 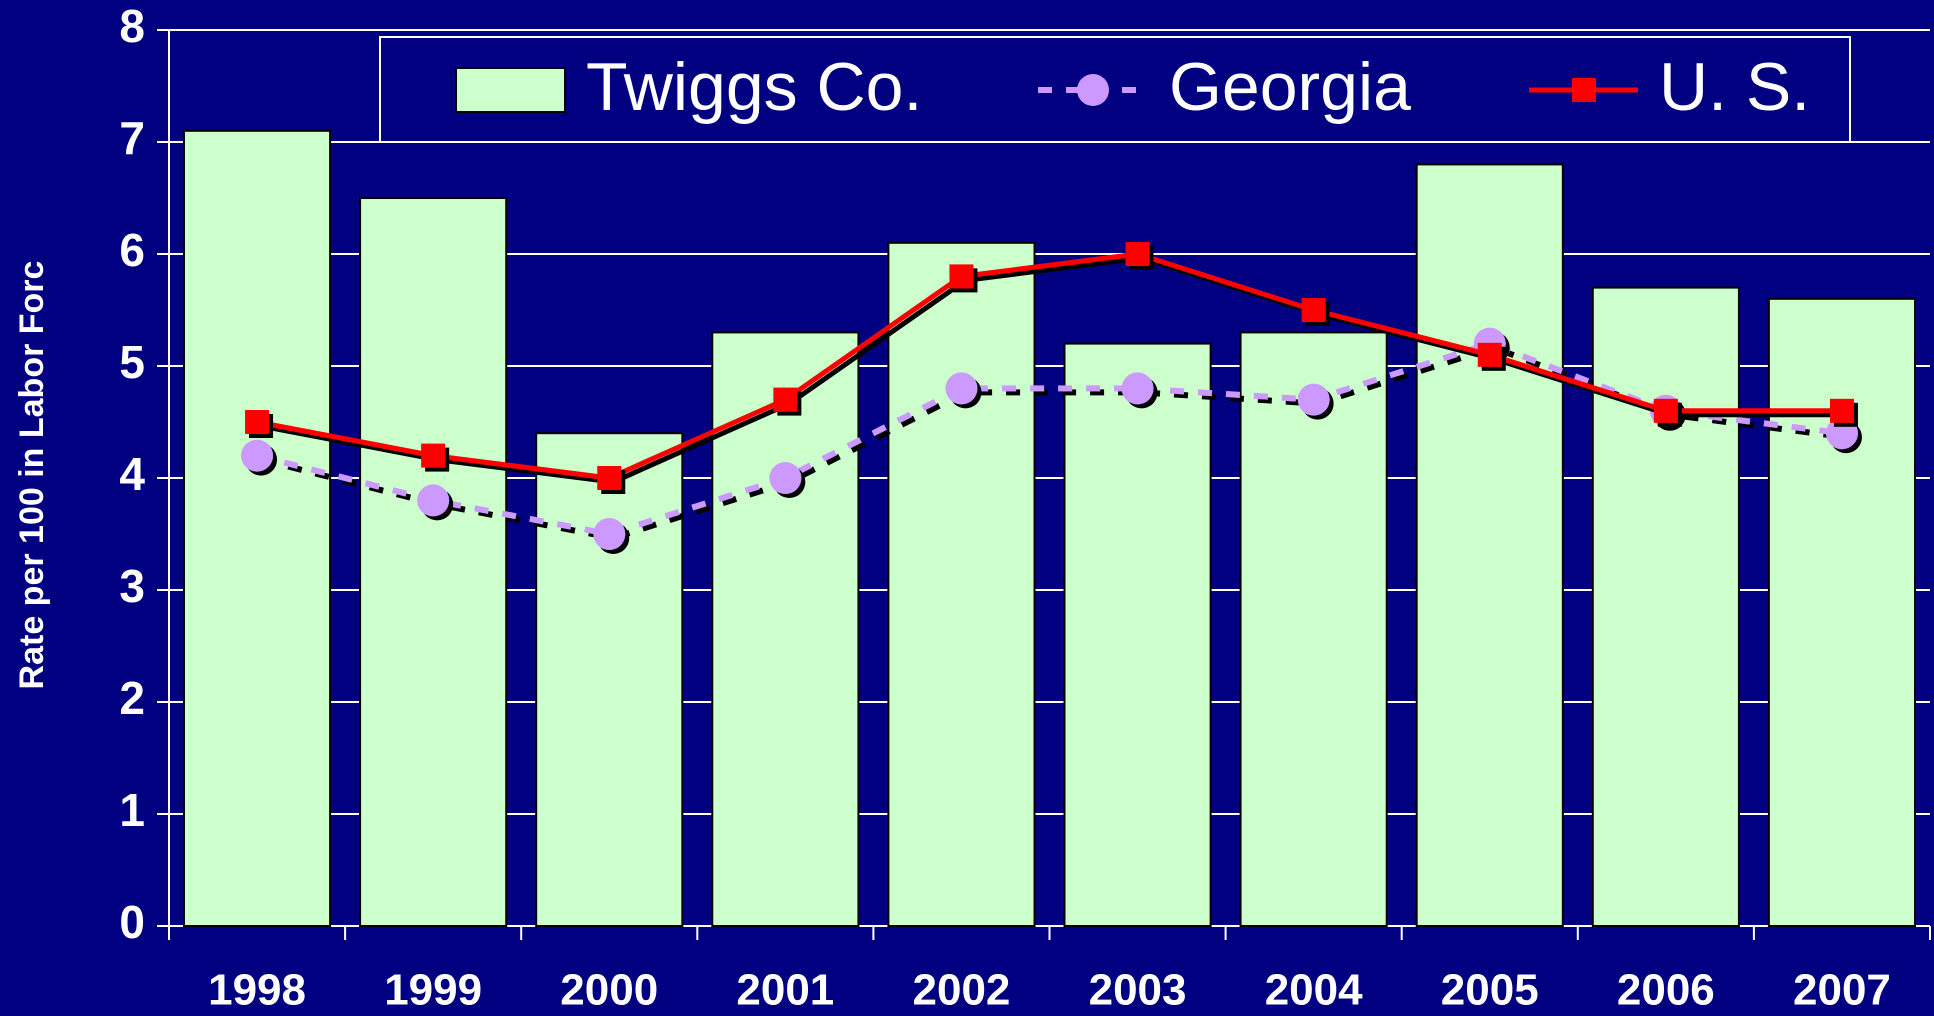 I want to click on legend-label: U. S., so click(x=1734, y=87).